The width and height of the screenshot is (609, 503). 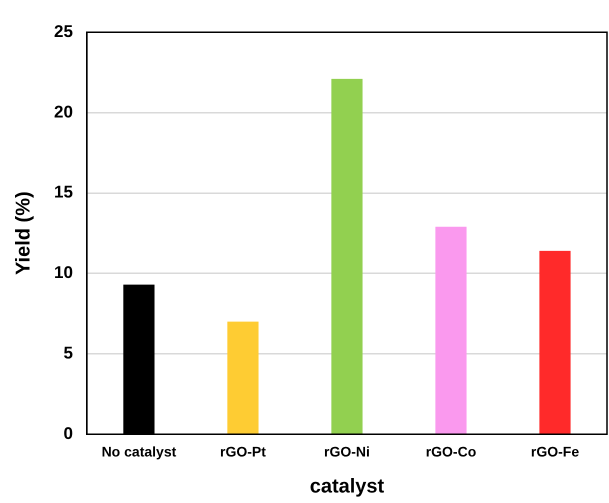 What do you see at coordinates (243, 451) in the screenshot?
I see `x-tick-label: rGO-Pt` at bounding box center [243, 451].